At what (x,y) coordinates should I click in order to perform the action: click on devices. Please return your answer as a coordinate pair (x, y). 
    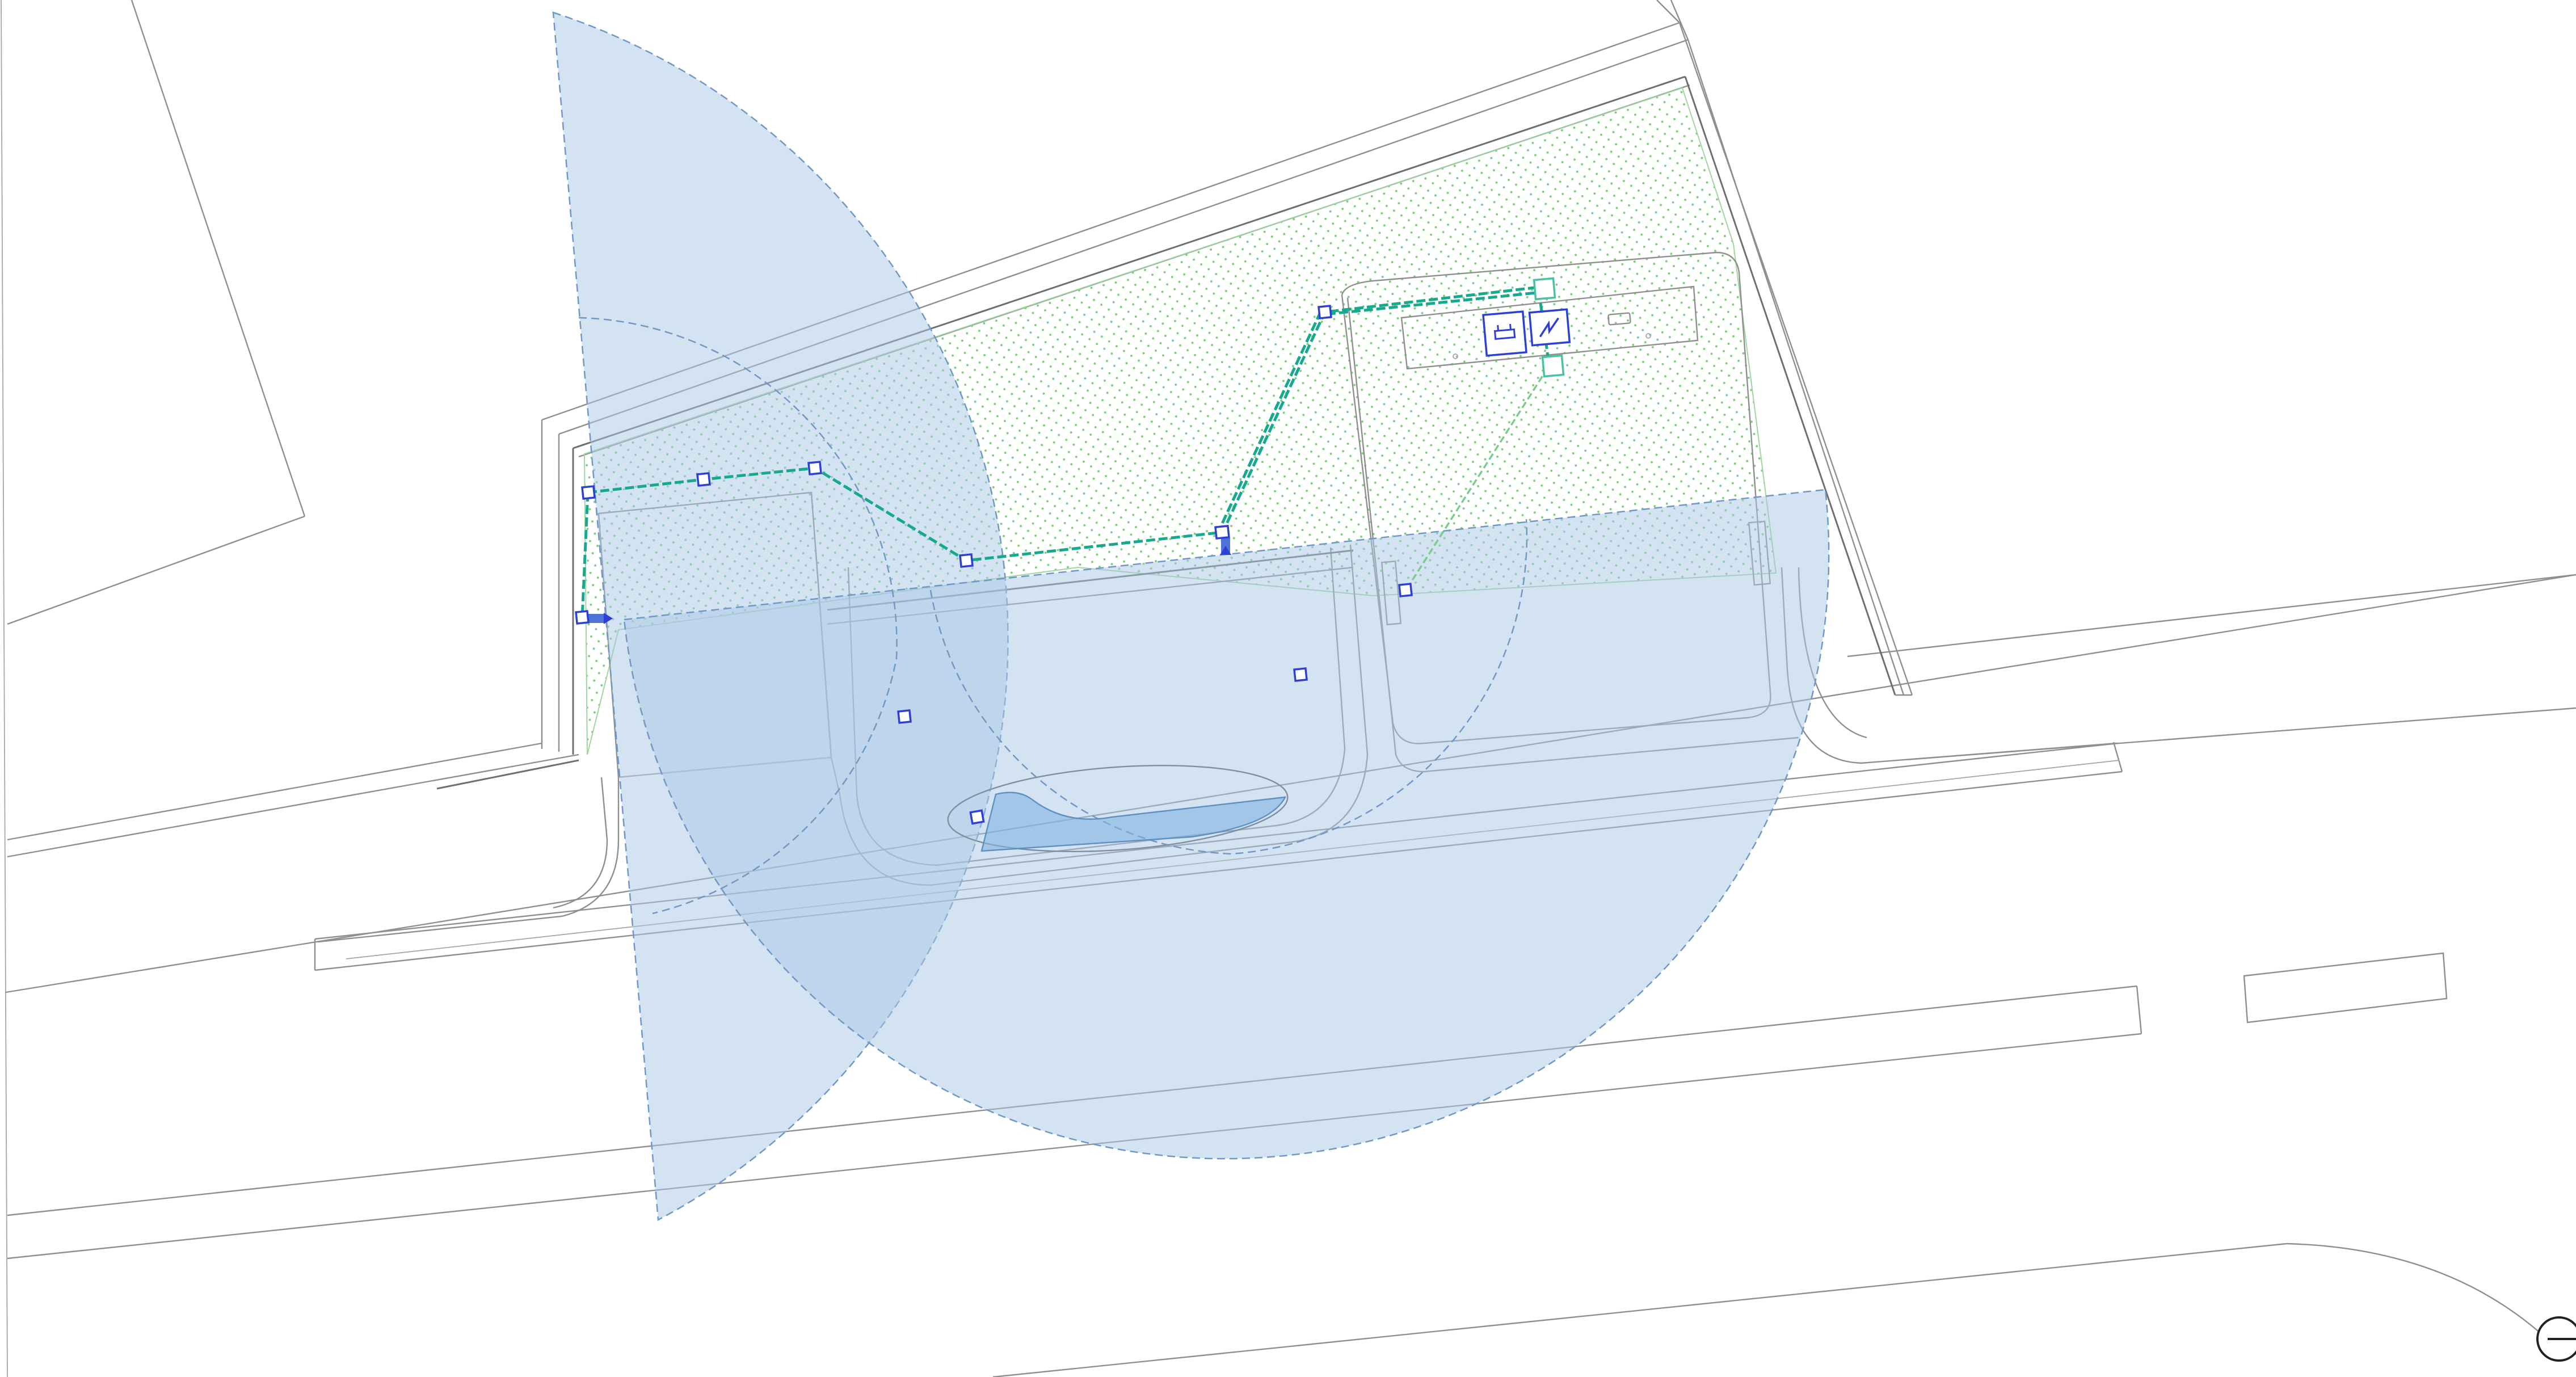
    Looking at the image, I should click on (994, 565).